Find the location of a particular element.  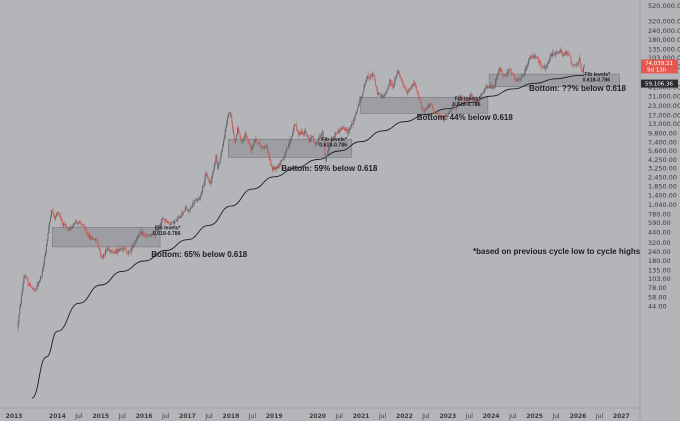

ma-value-tag is located at coordinates (659, 83).